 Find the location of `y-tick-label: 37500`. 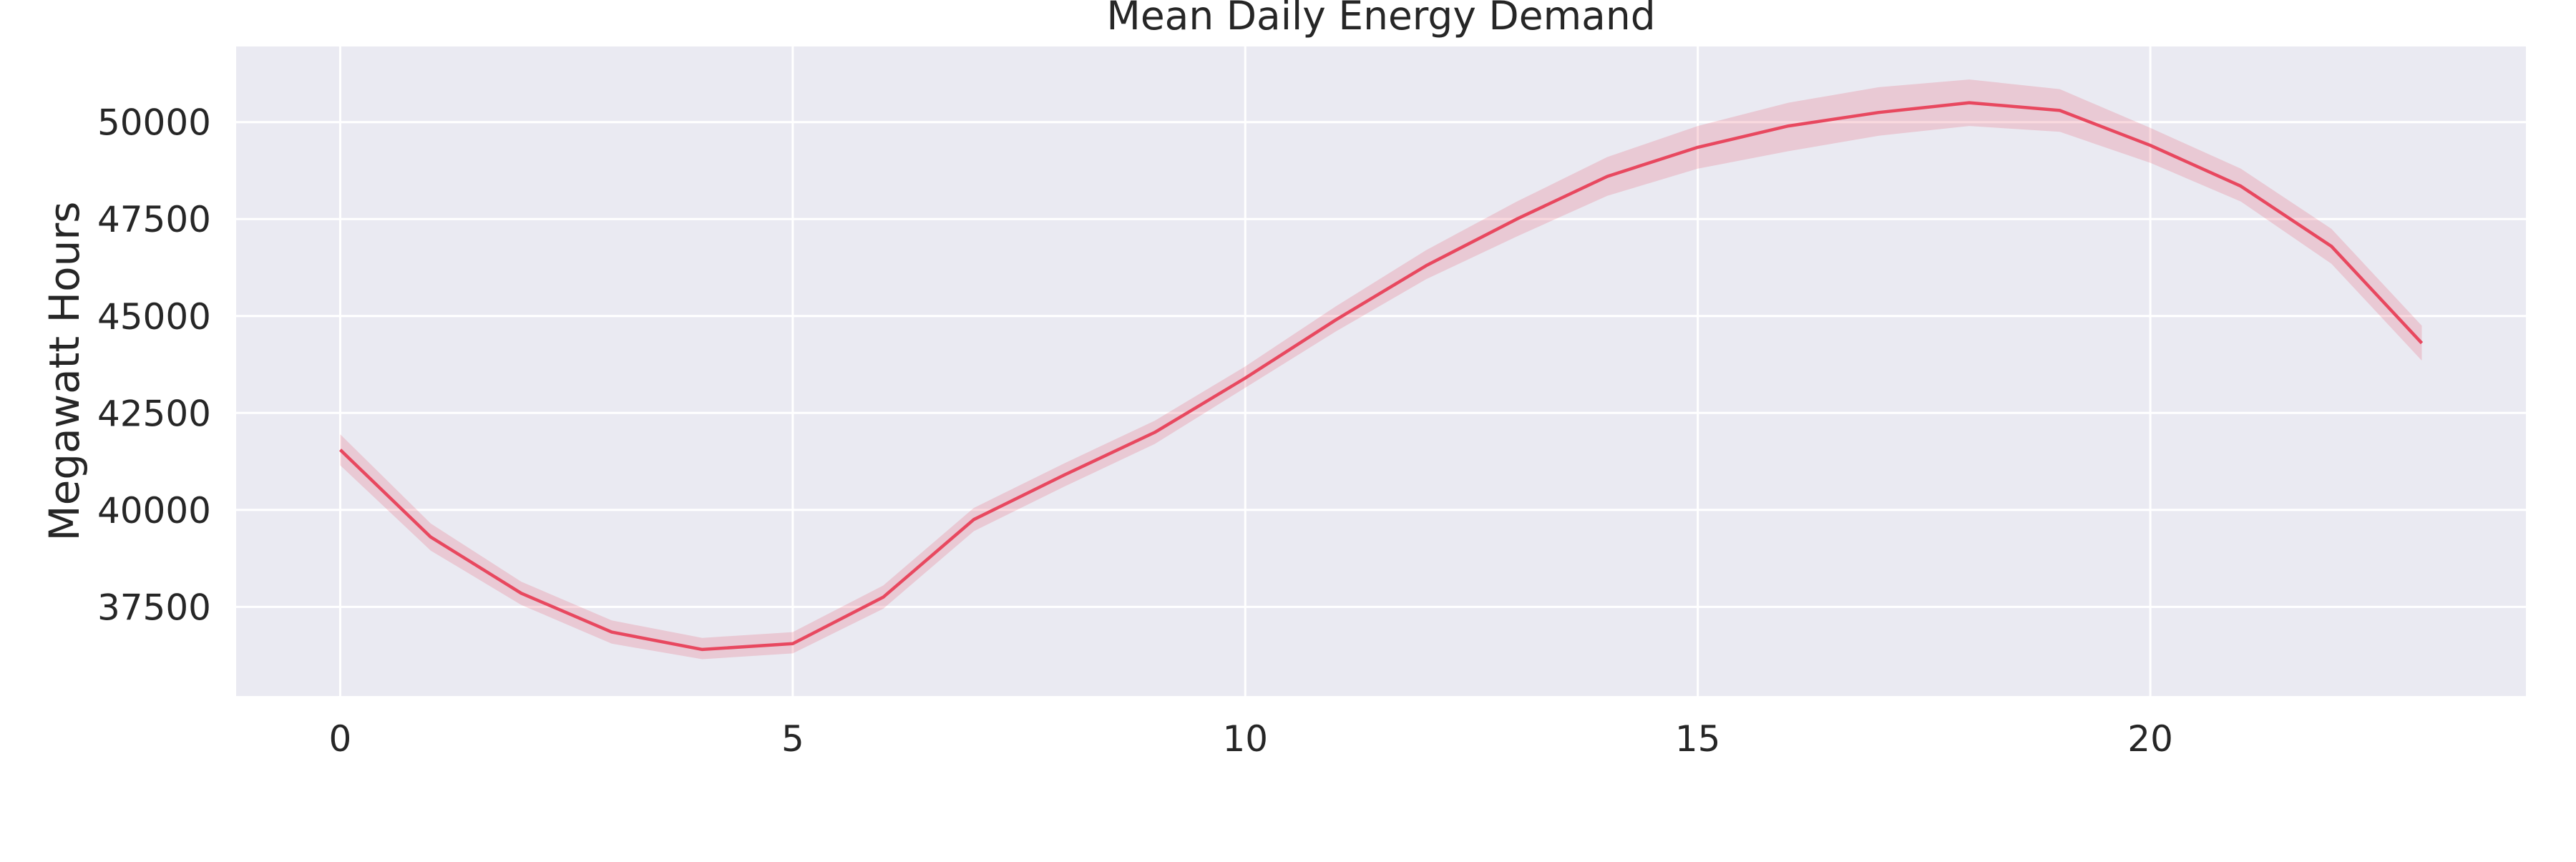

y-tick-label: 37500 is located at coordinates (154, 607).